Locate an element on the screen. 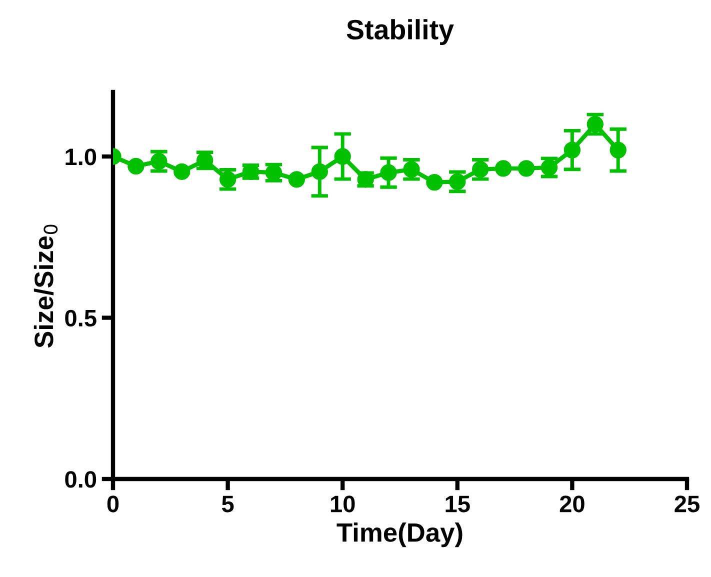 This screenshot has height=577, width=711. x-axis-title: Time(Day) is located at coordinates (399, 535).